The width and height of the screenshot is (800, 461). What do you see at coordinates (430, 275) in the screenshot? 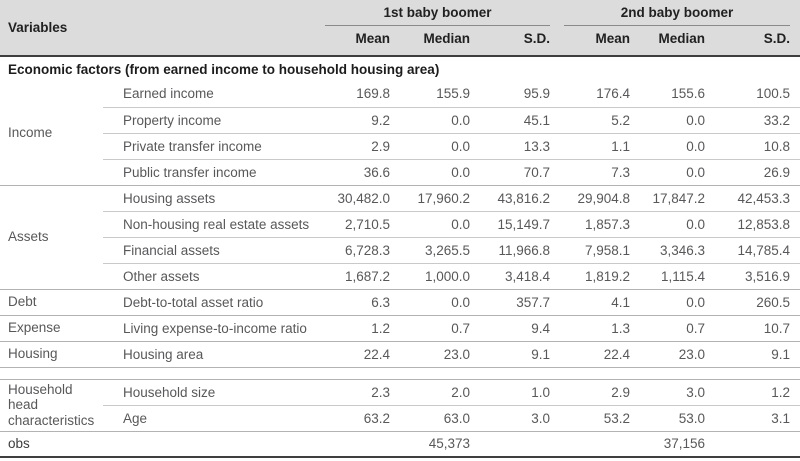
I see `value-cell: 1,000.0` at bounding box center [430, 275].